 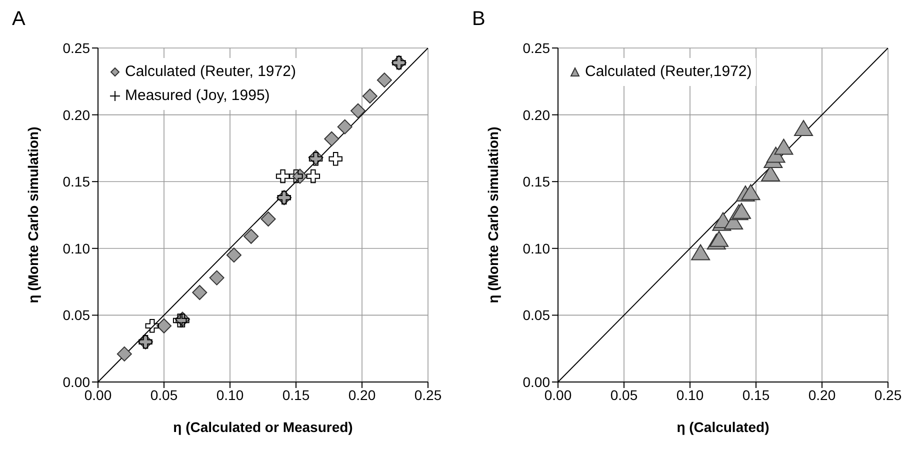 I want to click on x-axis-title: η (Calculated or Measured), so click(x=263, y=427).